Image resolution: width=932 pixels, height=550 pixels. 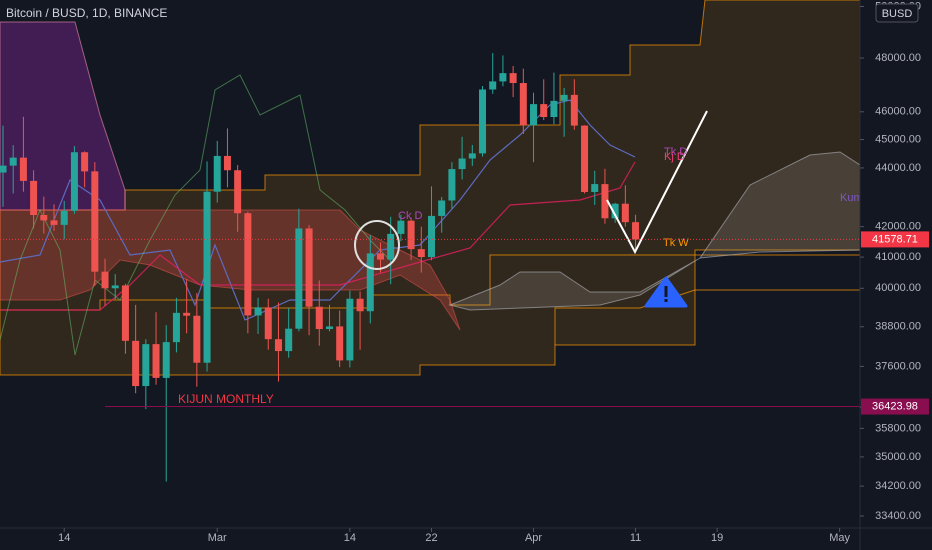 What do you see at coordinates (63, 116) in the screenshot?
I see `cloud-bearish` at bounding box center [63, 116].